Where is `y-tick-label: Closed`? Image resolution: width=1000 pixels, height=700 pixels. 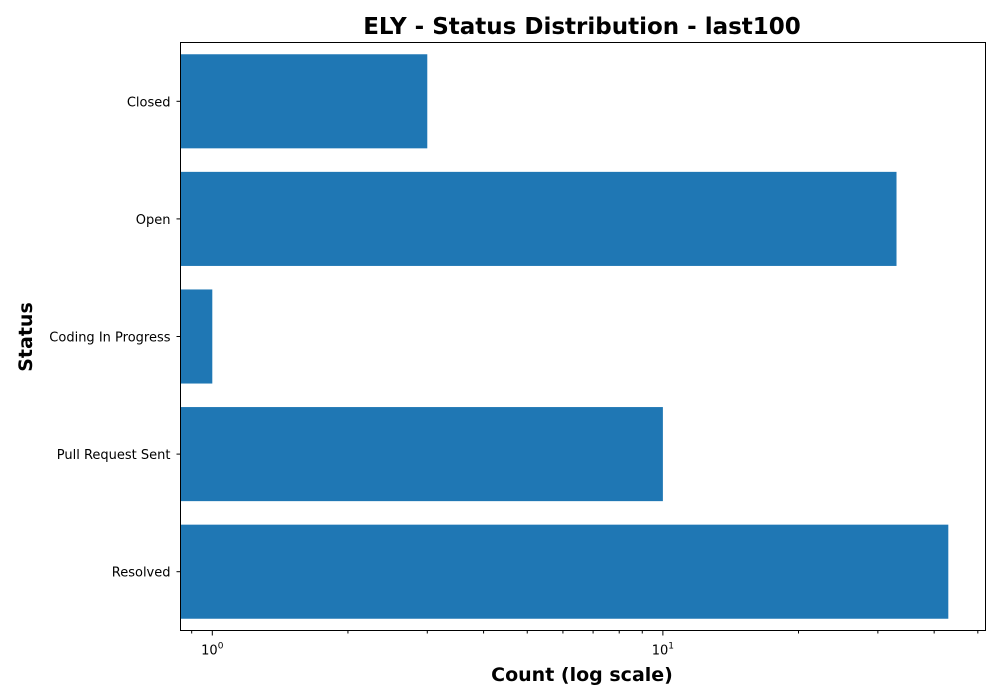 y-tick-label: Closed is located at coordinates (149, 102).